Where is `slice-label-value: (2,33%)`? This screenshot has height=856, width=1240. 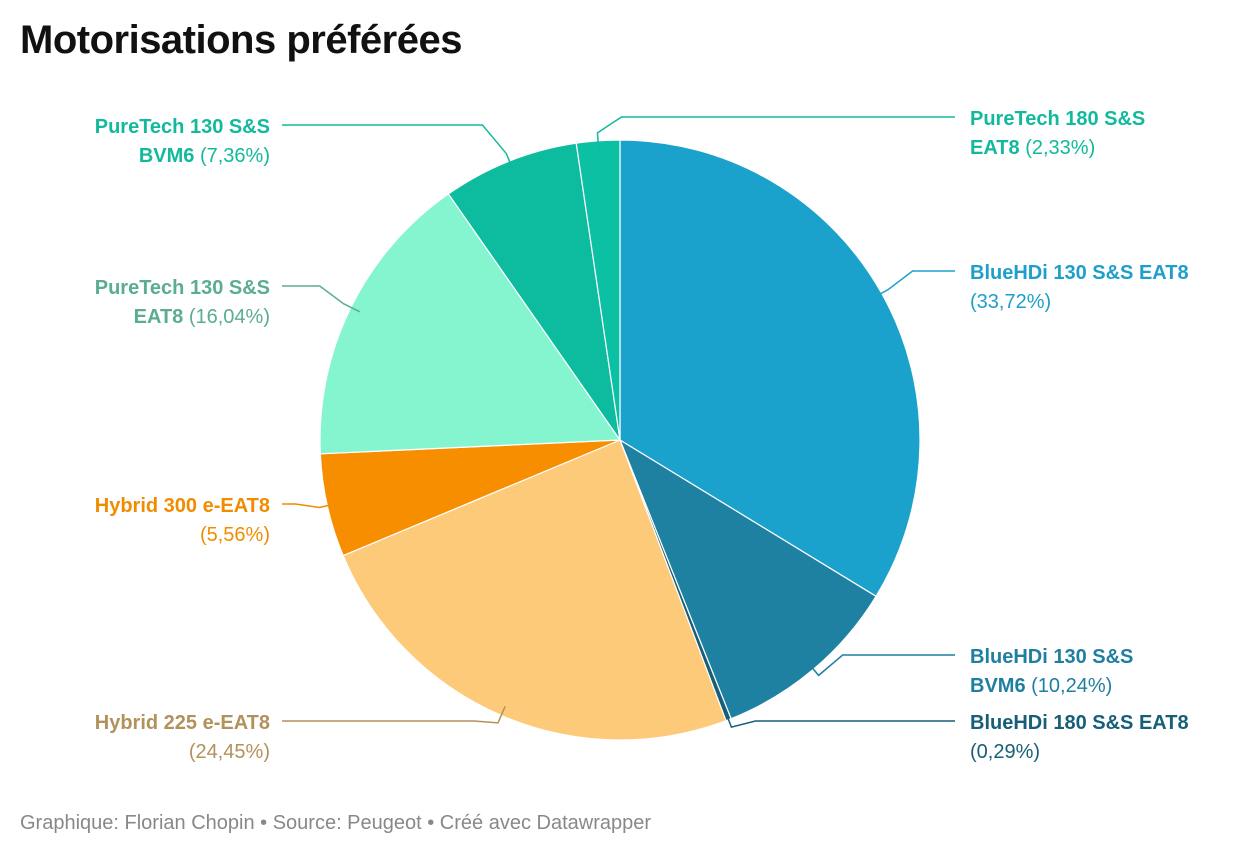 slice-label-value: (2,33%) is located at coordinates (1058, 148).